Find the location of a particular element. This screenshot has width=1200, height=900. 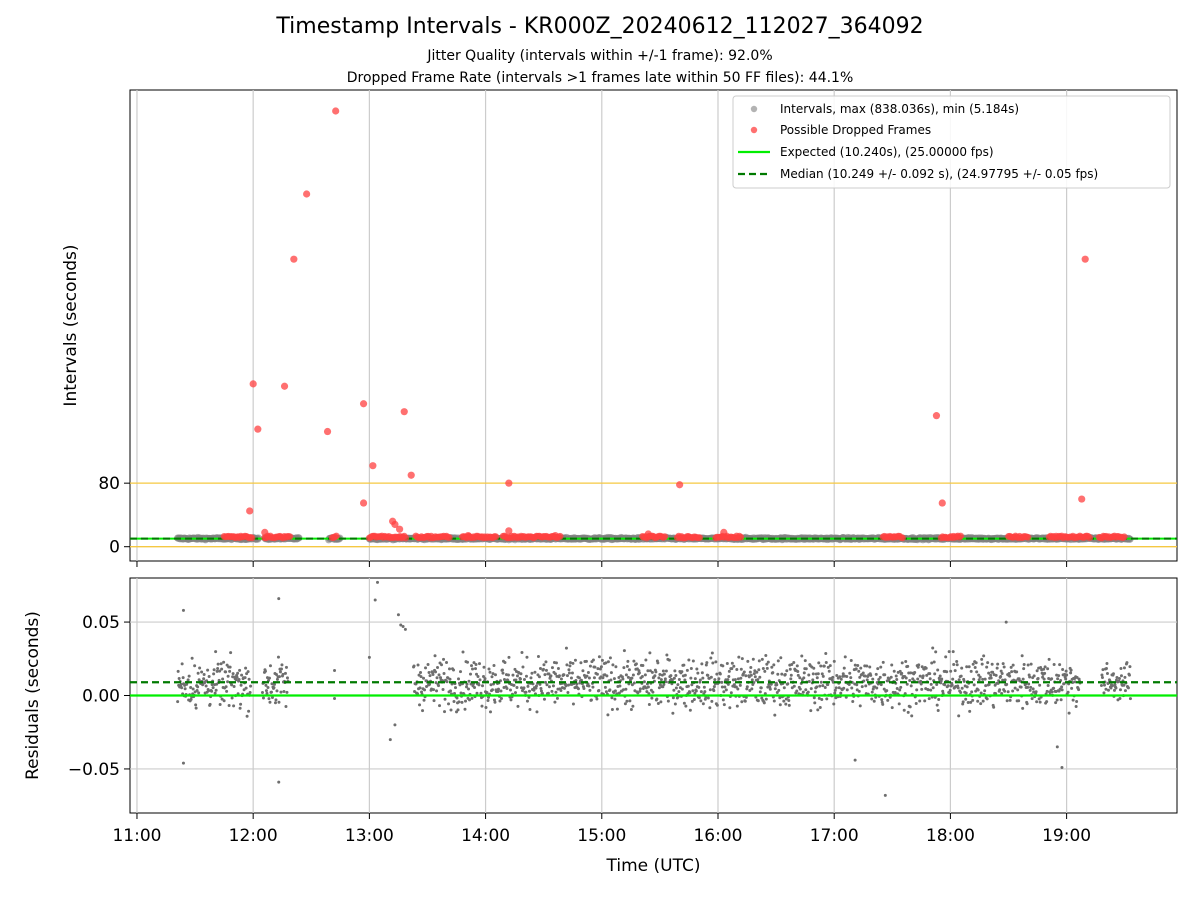

legend-expected-label: Expected (10.240s), (25.00000 fps) is located at coordinates (887, 152).